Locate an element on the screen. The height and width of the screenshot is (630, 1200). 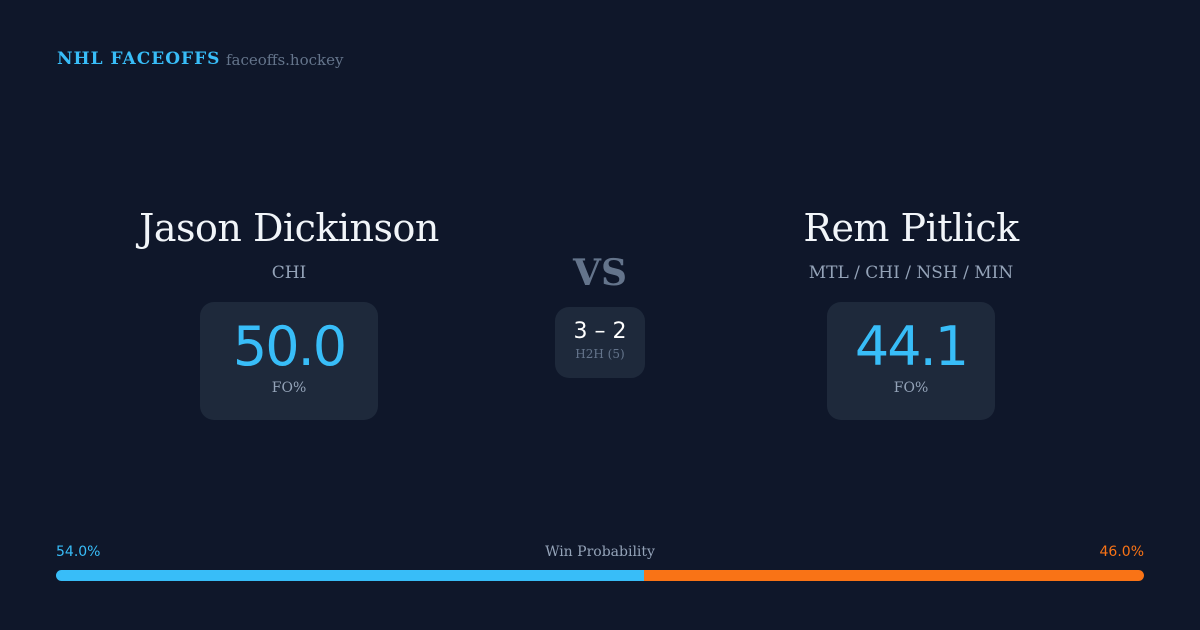
h2h-score: 3 – 2 is located at coordinates (600, 331).